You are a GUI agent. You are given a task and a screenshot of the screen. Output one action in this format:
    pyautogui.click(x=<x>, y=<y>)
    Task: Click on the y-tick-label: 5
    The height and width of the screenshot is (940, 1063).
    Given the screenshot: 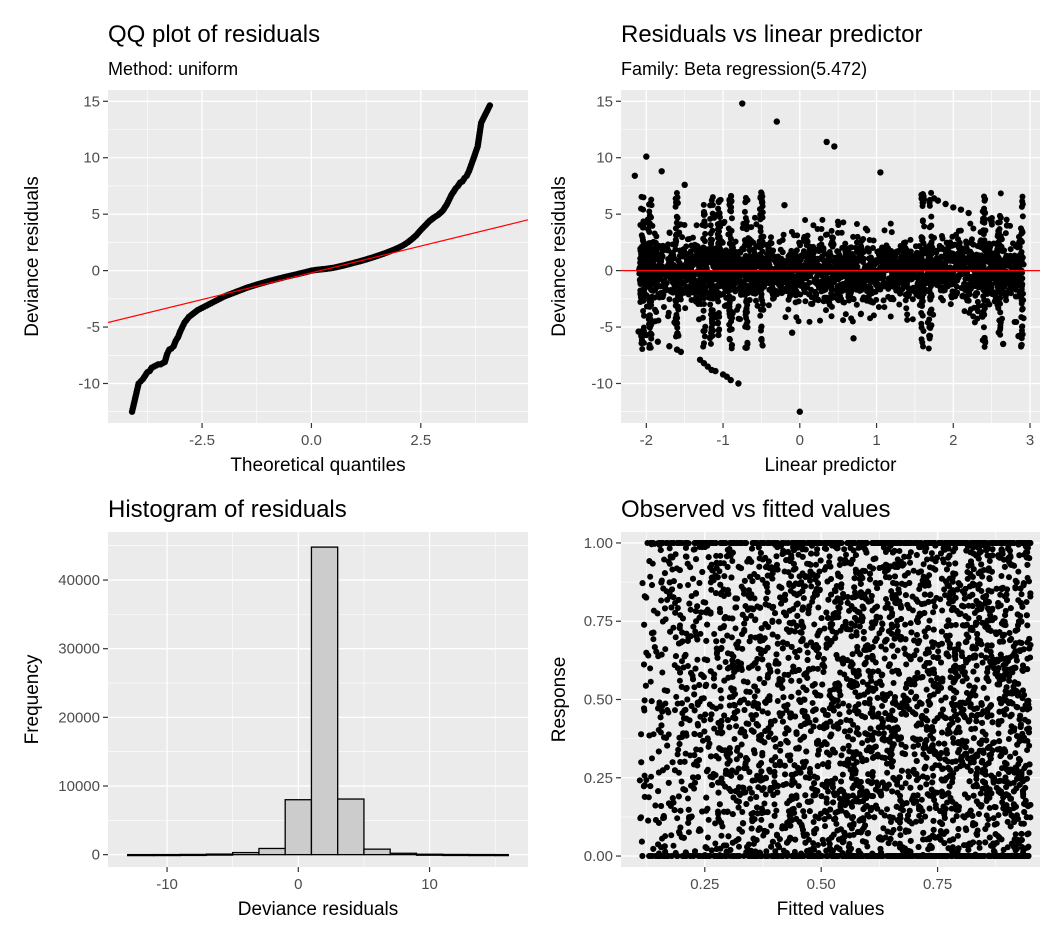 What is the action you would take?
    pyautogui.click(x=96, y=214)
    